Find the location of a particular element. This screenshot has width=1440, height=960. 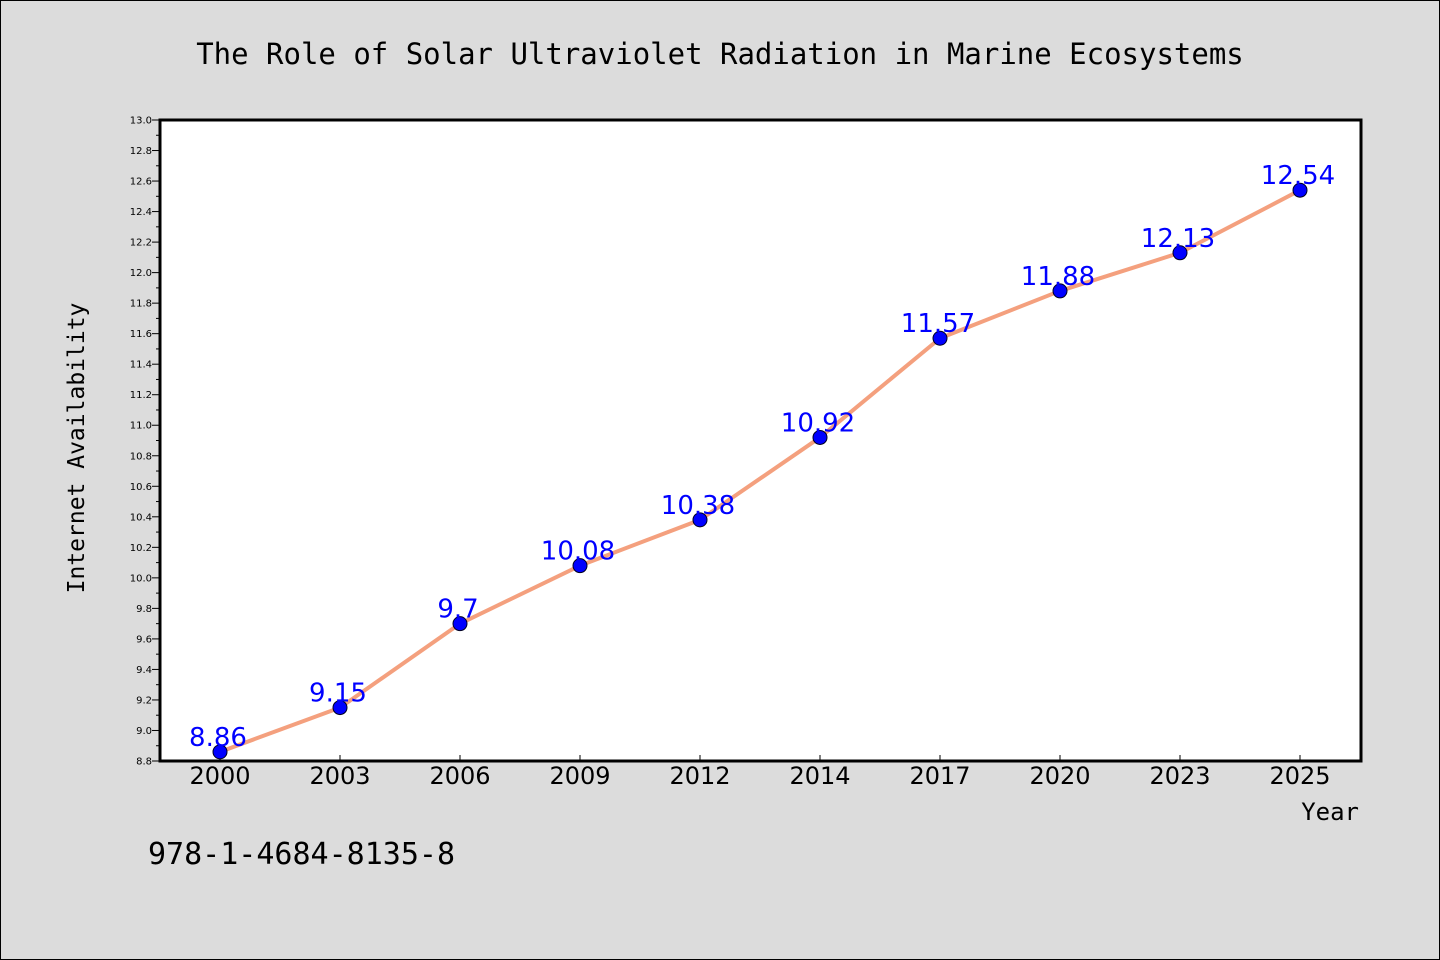

x-axis-label: Year is located at coordinates (1330, 812).